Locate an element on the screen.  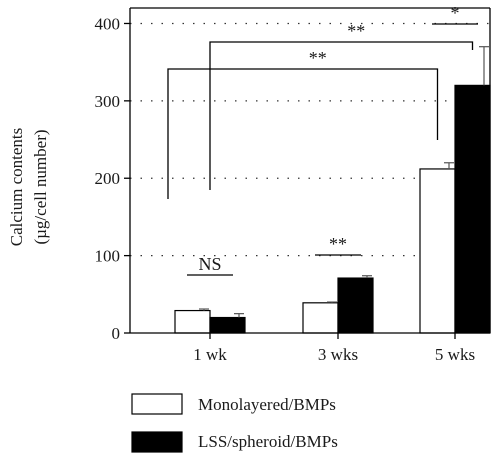
y-tick-label-400: 400 is located at coordinates (108, 23).